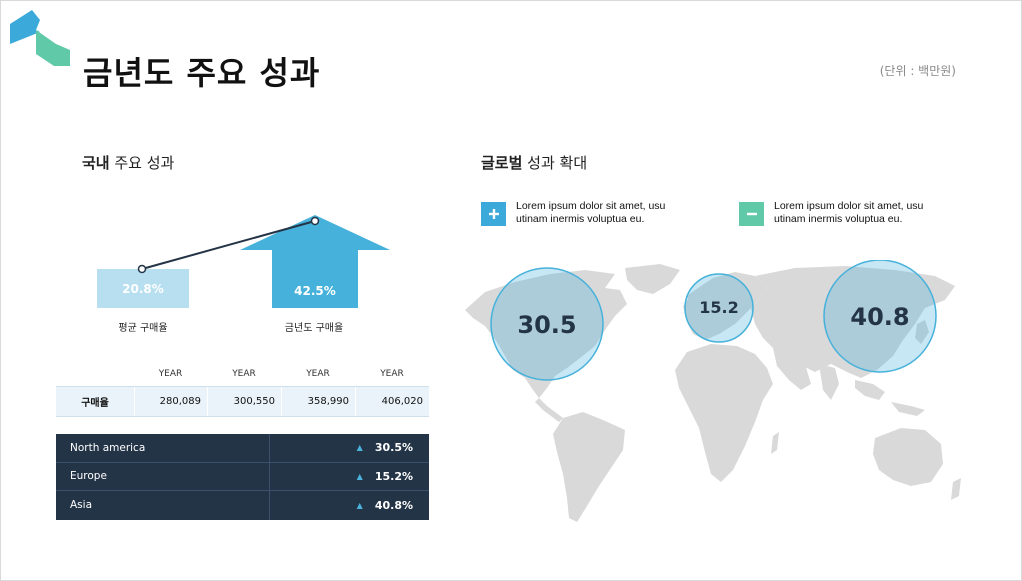 Image resolution: width=1022 pixels, height=581 pixels. What do you see at coordinates (724, 413) in the screenshot?
I see `africa-shape` at bounding box center [724, 413].